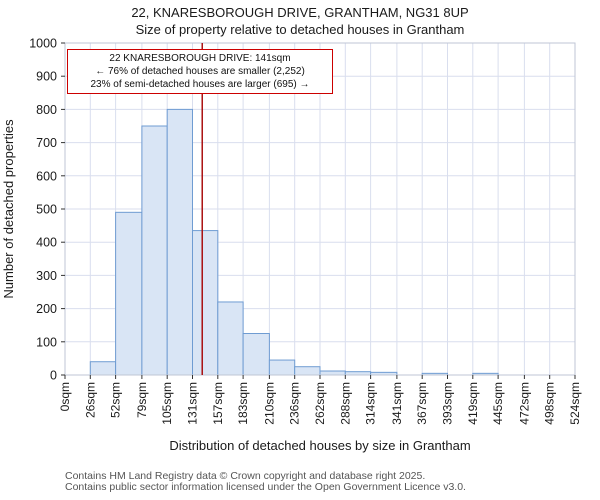 The width and height of the screenshot is (600, 500). Describe the element at coordinates (46, 77) in the screenshot. I see `y-tick-label: 900` at that location.